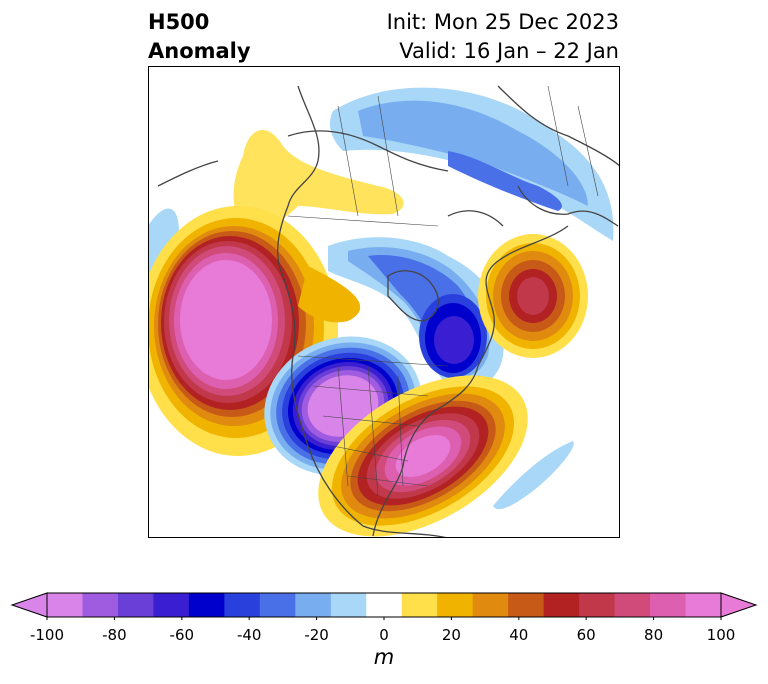 This screenshot has width=768, height=684. What do you see at coordinates (533, 296) in the screenshot?
I see `atlantic-ridge` at bounding box center [533, 296].